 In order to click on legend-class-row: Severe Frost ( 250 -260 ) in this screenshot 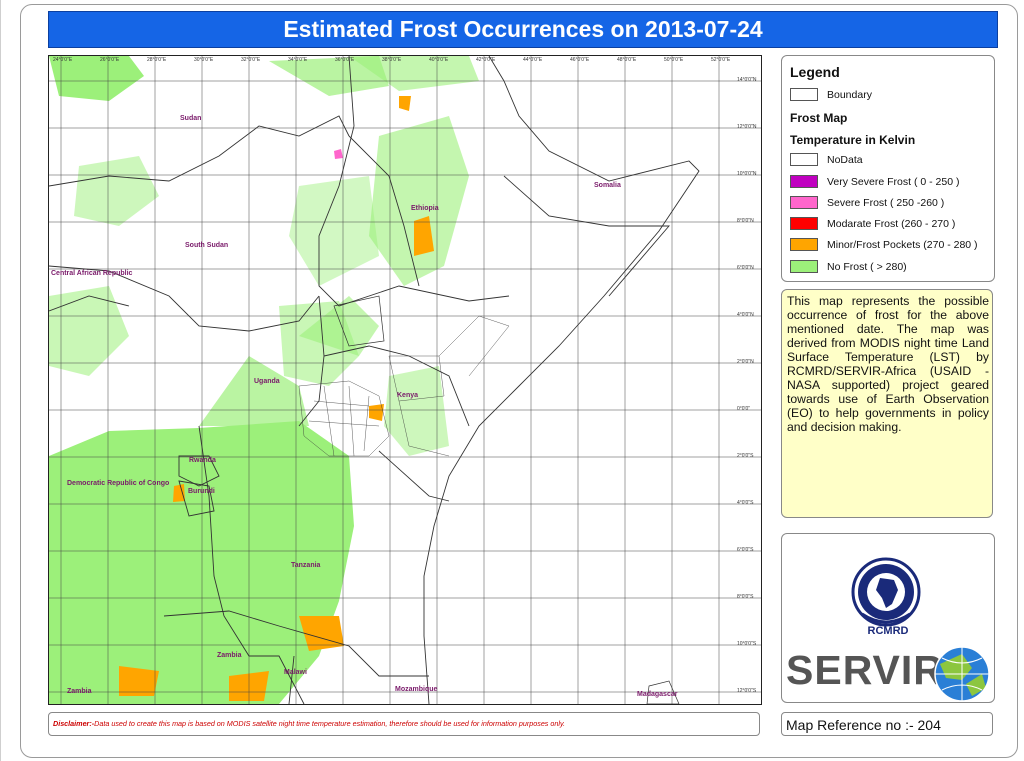, I will do `click(867, 202)`.